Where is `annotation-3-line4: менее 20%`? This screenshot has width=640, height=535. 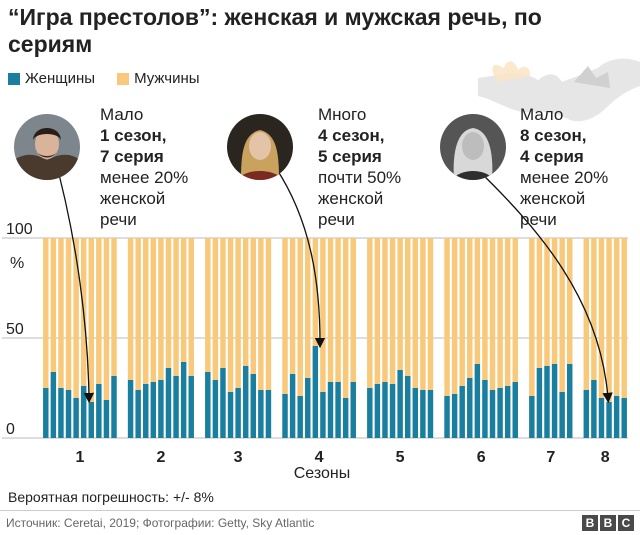
annotation-3-line4: менее 20% is located at coordinates (564, 177).